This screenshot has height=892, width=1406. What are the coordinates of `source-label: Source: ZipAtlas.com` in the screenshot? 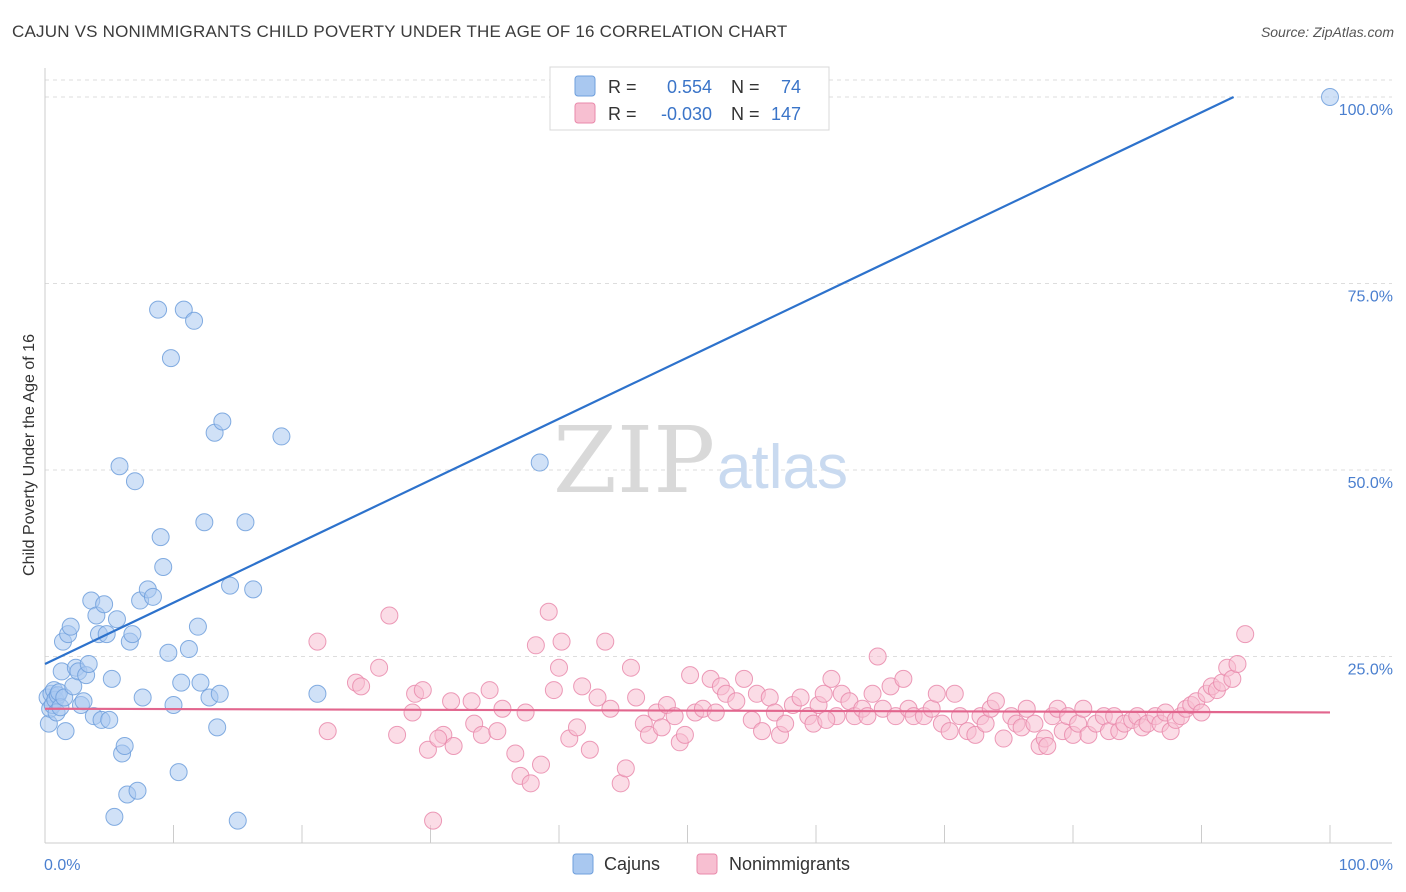 It's located at (1327, 32).